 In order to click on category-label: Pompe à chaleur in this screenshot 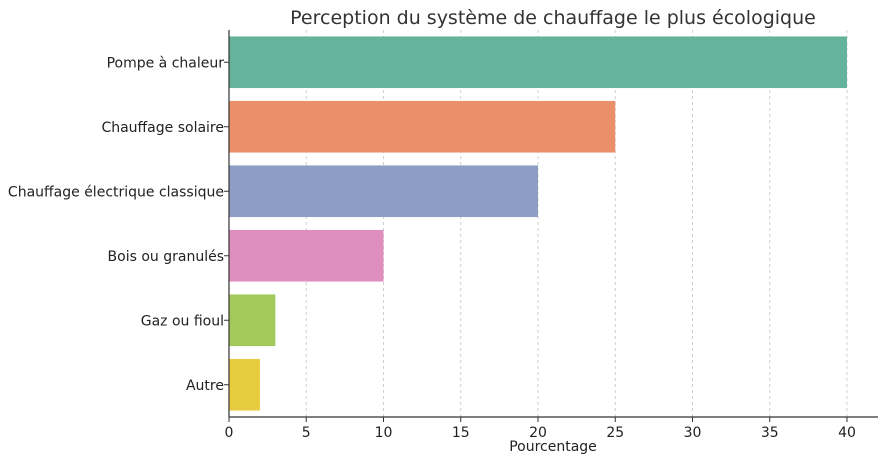, I will do `click(166, 63)`.